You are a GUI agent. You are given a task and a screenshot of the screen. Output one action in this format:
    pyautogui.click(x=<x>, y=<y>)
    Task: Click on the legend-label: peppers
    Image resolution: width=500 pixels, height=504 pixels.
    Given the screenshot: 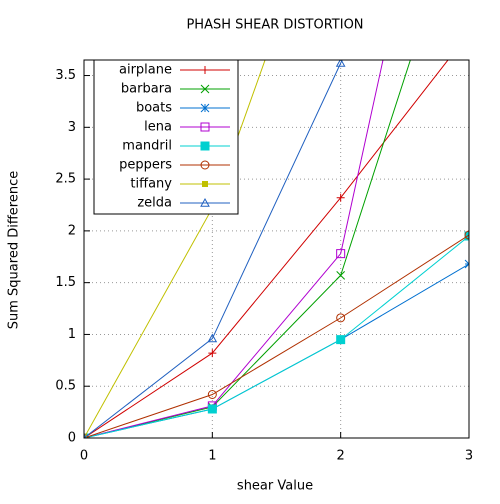 What is the action you would take?
    pyautogui.click(x=145, y=165)
    